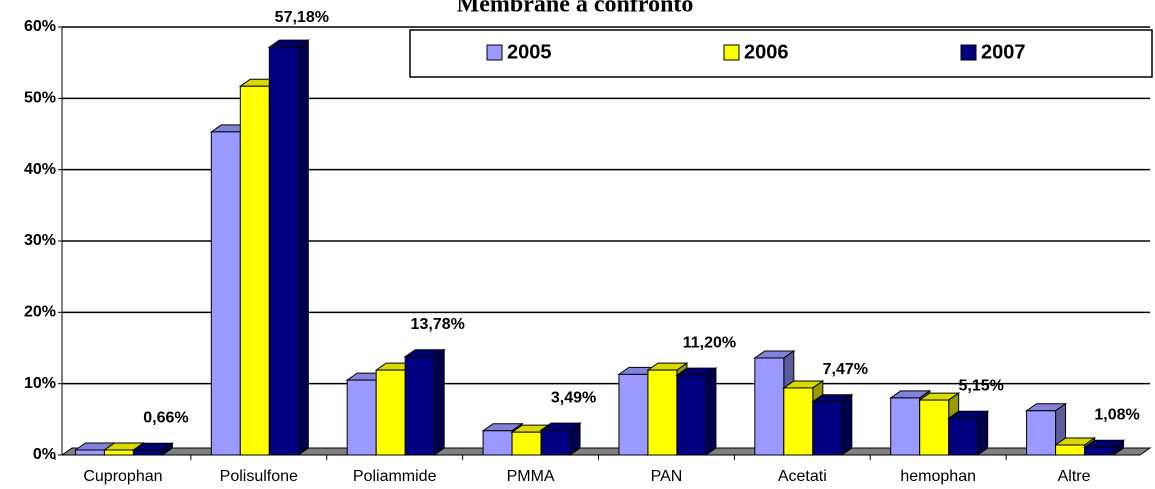 This screenshot has width=1155, height=489. I want to click on x-tick-label: Poliammide, so click(395, 476).